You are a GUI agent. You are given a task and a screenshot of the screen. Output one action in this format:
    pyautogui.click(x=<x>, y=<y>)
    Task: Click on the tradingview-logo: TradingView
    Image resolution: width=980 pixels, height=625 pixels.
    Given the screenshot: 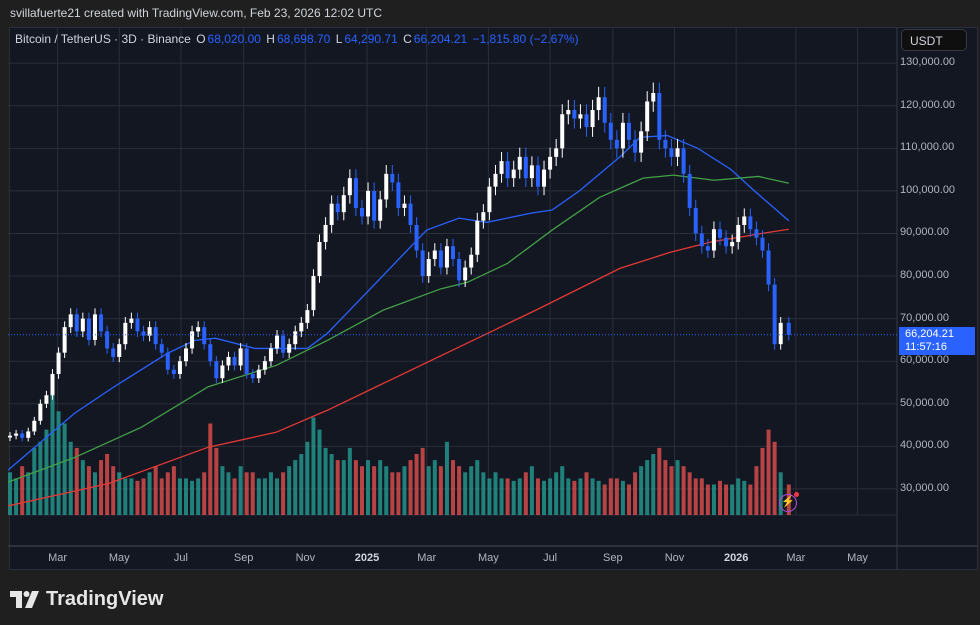 What is the action you would take?
    pyautogui.click(x=86, y=599)
    